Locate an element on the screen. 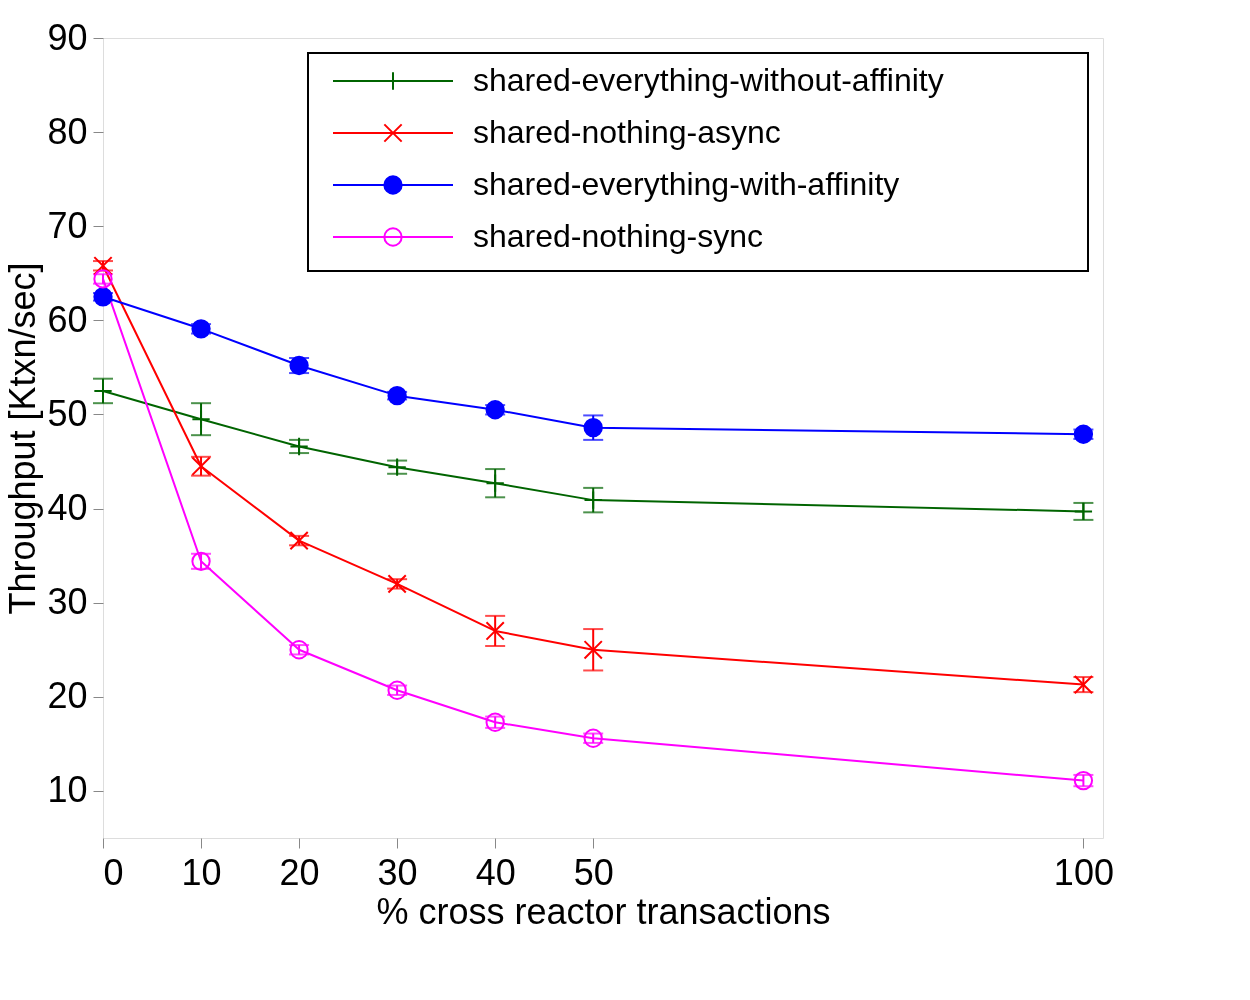 Image resolution: width=1250 pixels, height=1000 pixels. x-tick-label: 100 is located at coordinates (1083, 872).